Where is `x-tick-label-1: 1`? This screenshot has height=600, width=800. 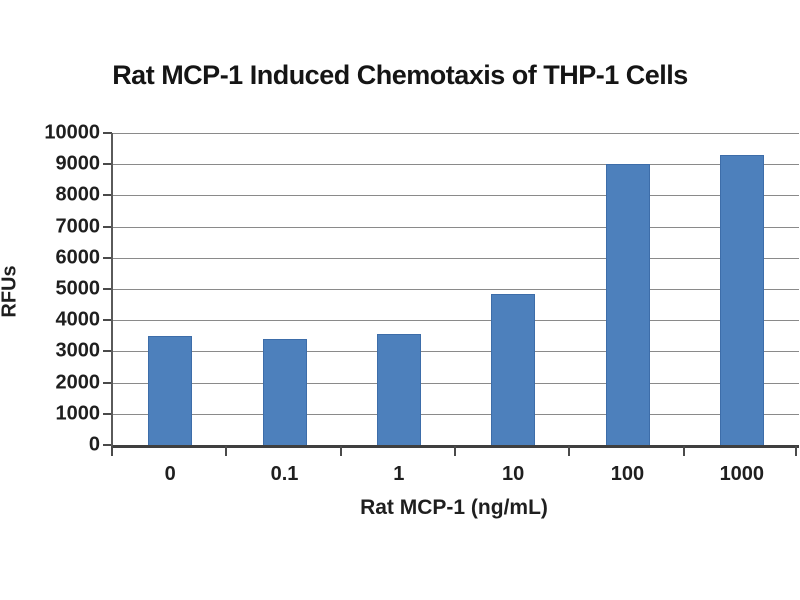
x-tick-label-1: 1 is located at coordinates (399, 474).